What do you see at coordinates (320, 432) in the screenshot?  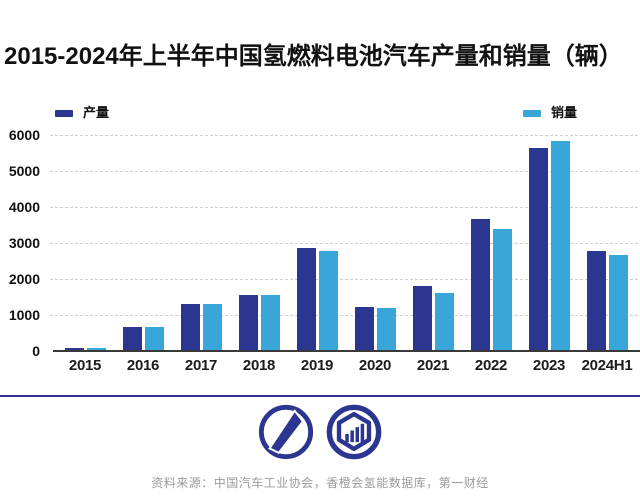 I see `footer-logos` at bounding box center [320, 432].